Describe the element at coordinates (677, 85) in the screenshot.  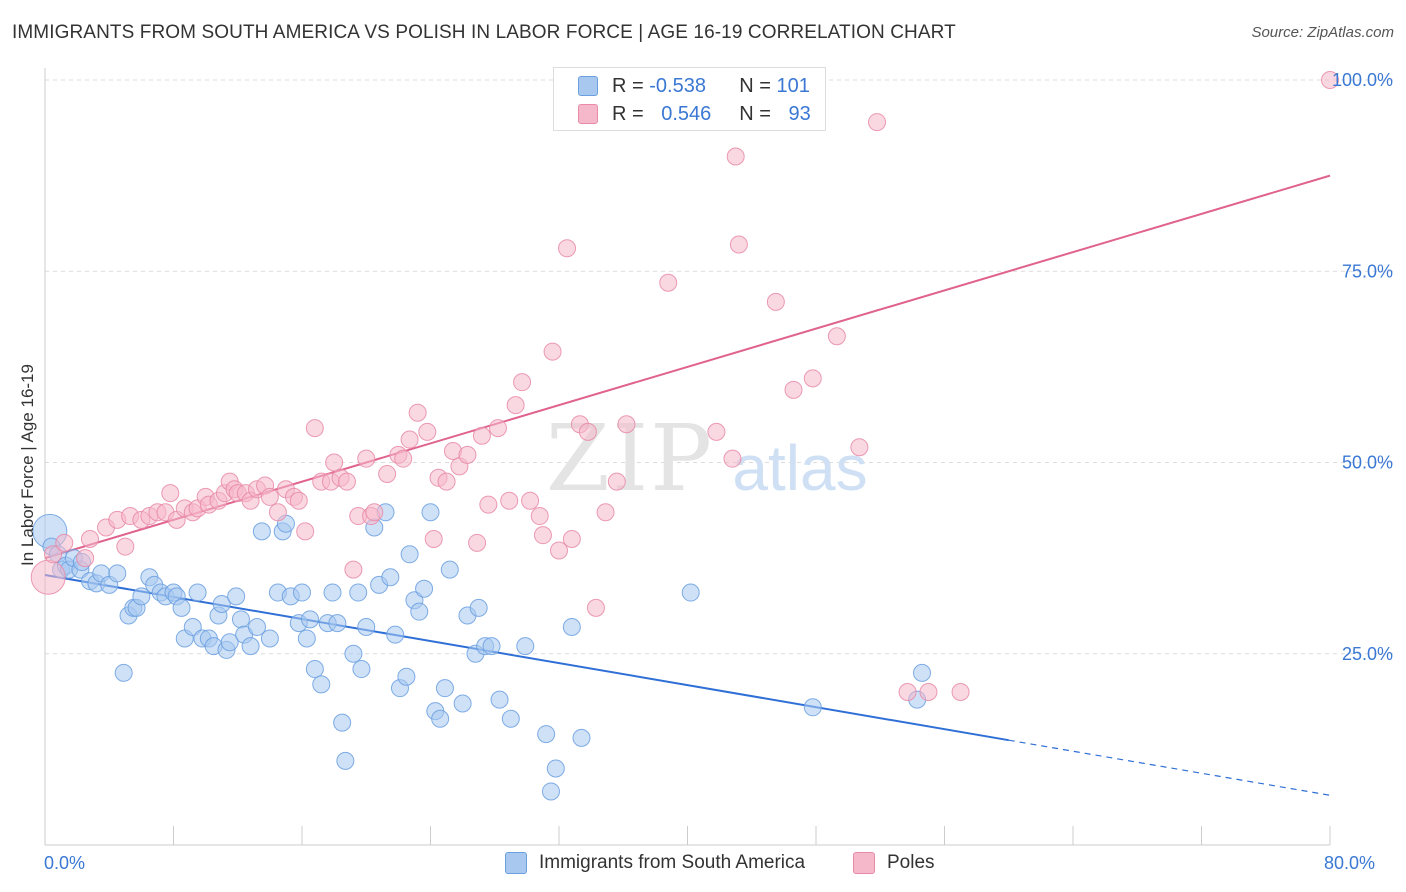
I see `legend-r-value: -0.538` at that location.